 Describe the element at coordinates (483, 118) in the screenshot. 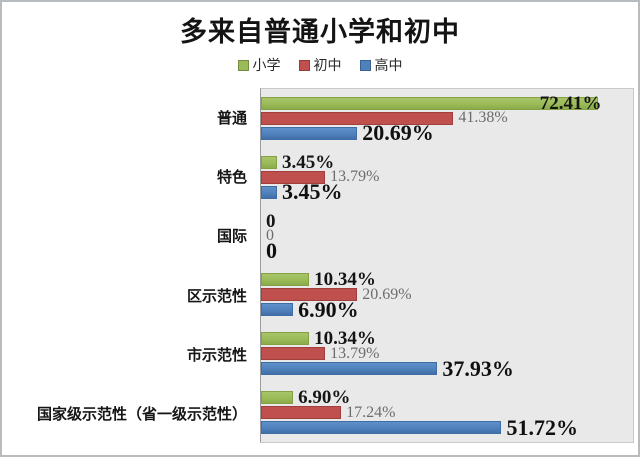

I see `value-label: 41.38%` at that location.